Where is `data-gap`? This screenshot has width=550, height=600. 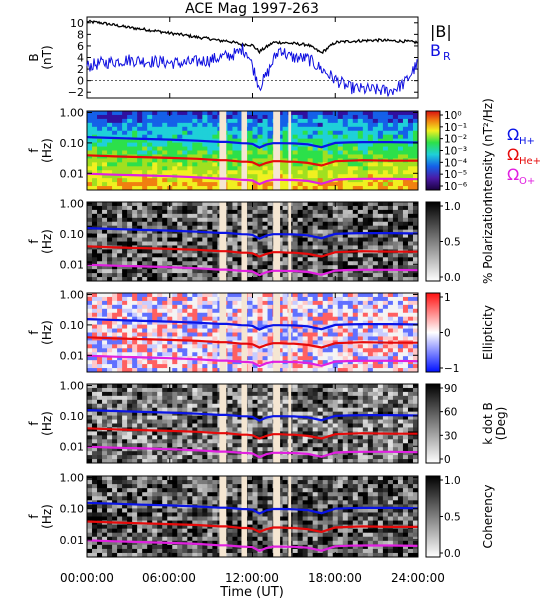
data-gap is located at coordinates (290, 332).